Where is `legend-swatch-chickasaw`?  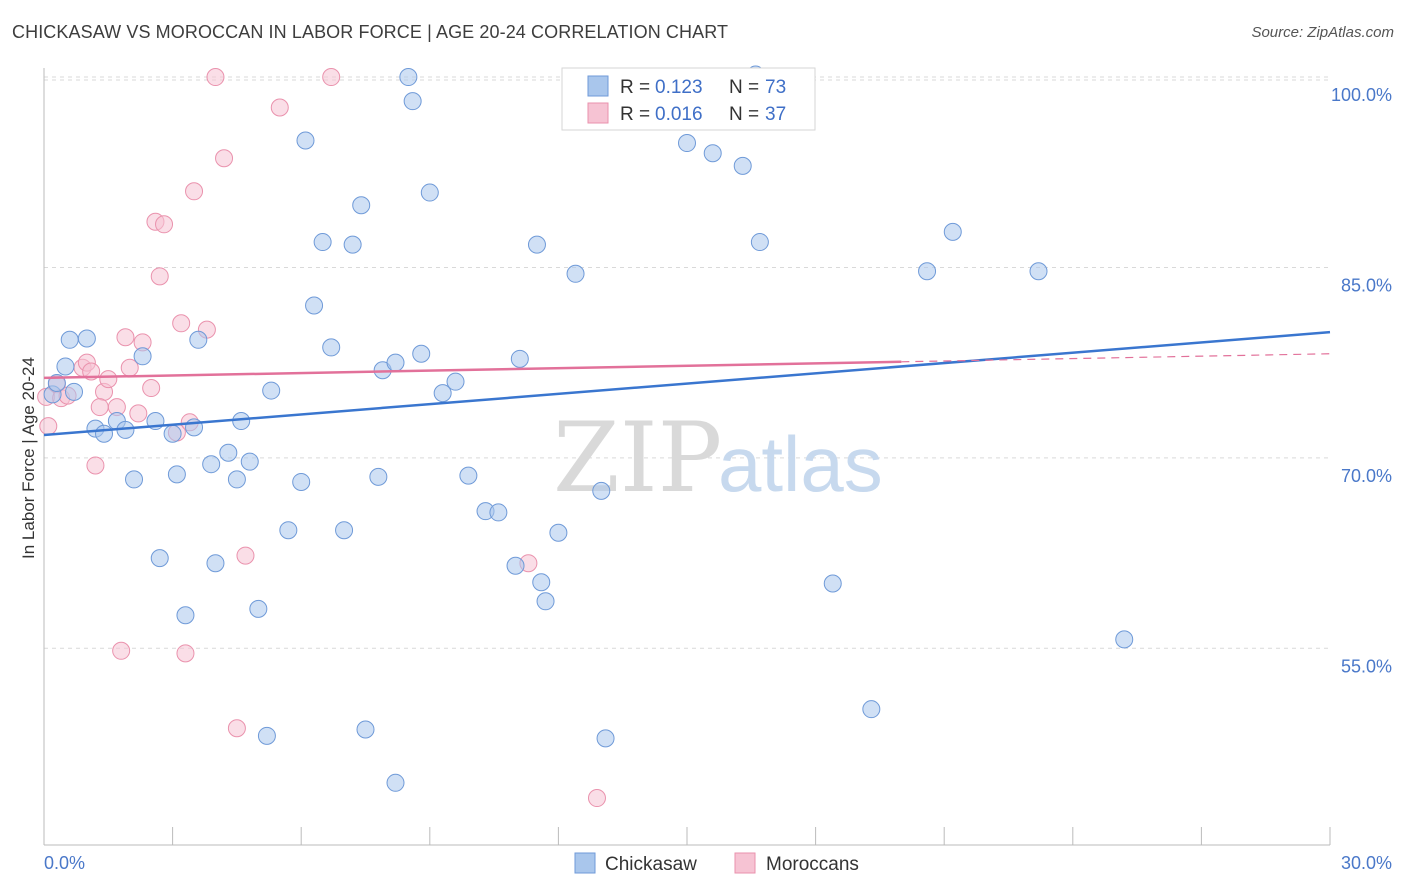
legend-swatch-chickasaw is located at coordinates (598, 86).